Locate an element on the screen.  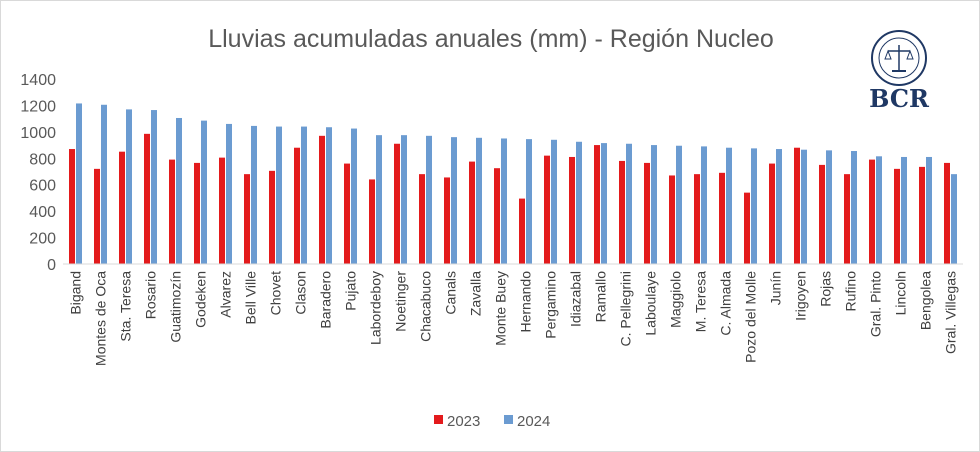
x-tick-label: Canals is located at coordinates (451, 293).